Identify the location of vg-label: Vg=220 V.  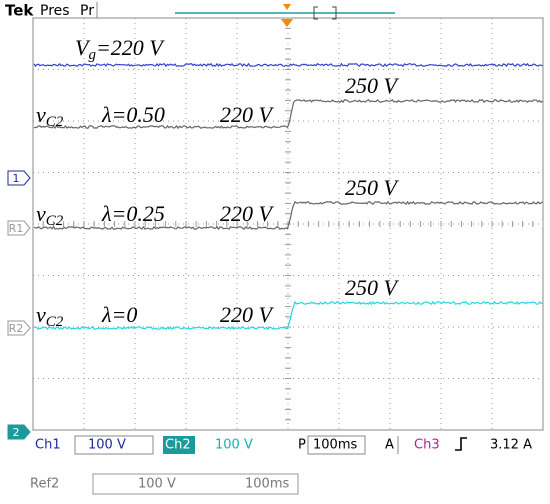
(120, 49).